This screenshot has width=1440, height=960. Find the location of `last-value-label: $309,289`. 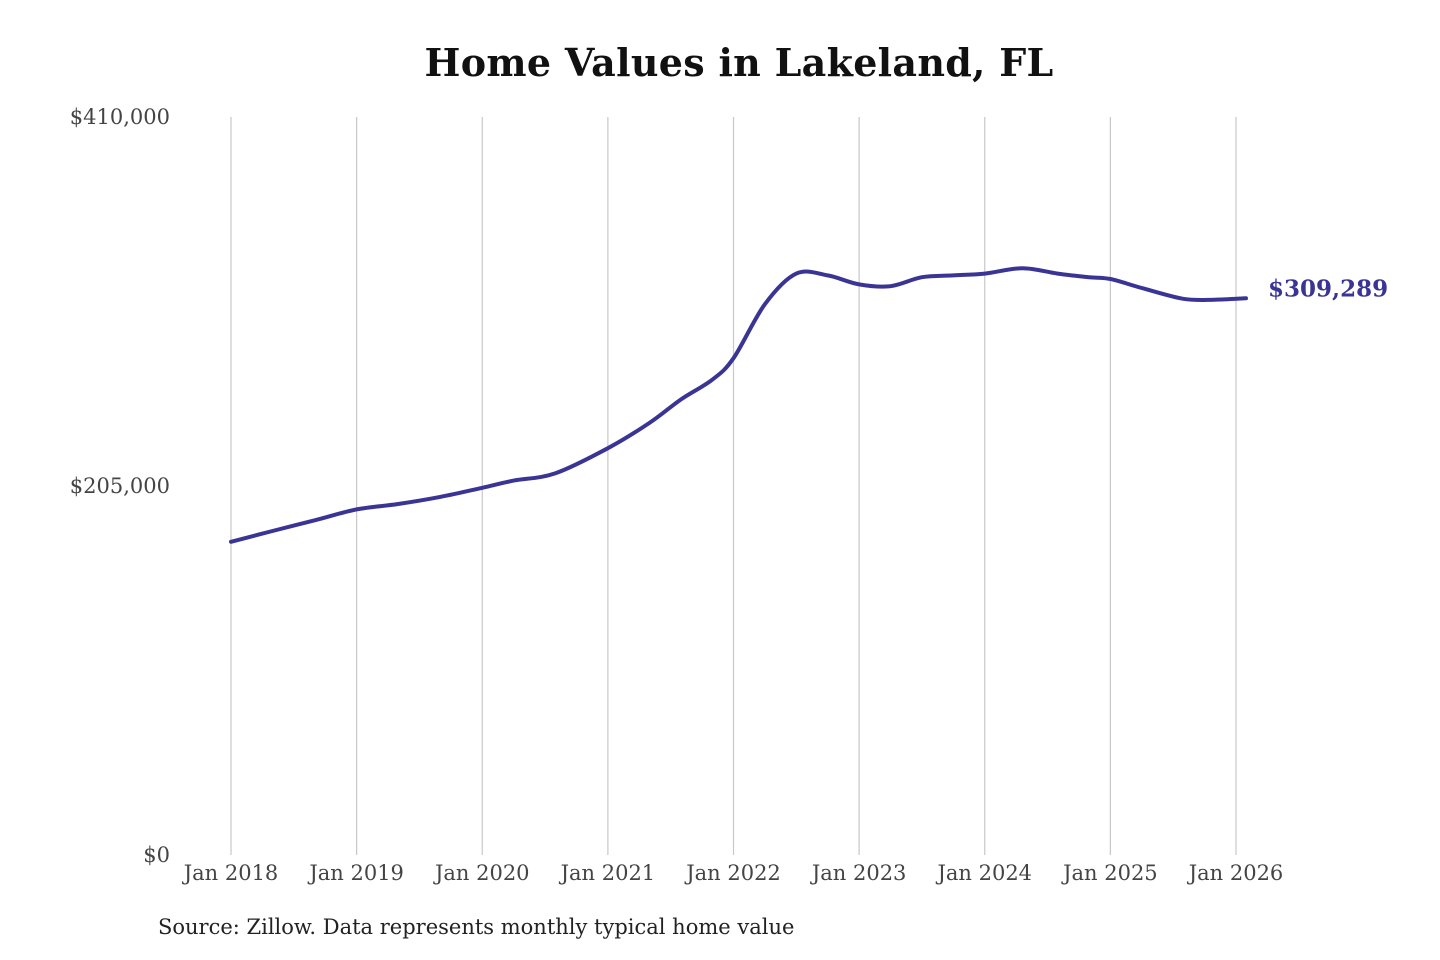

last-value-label: $309,289 is located at coordinates (1328, 288).